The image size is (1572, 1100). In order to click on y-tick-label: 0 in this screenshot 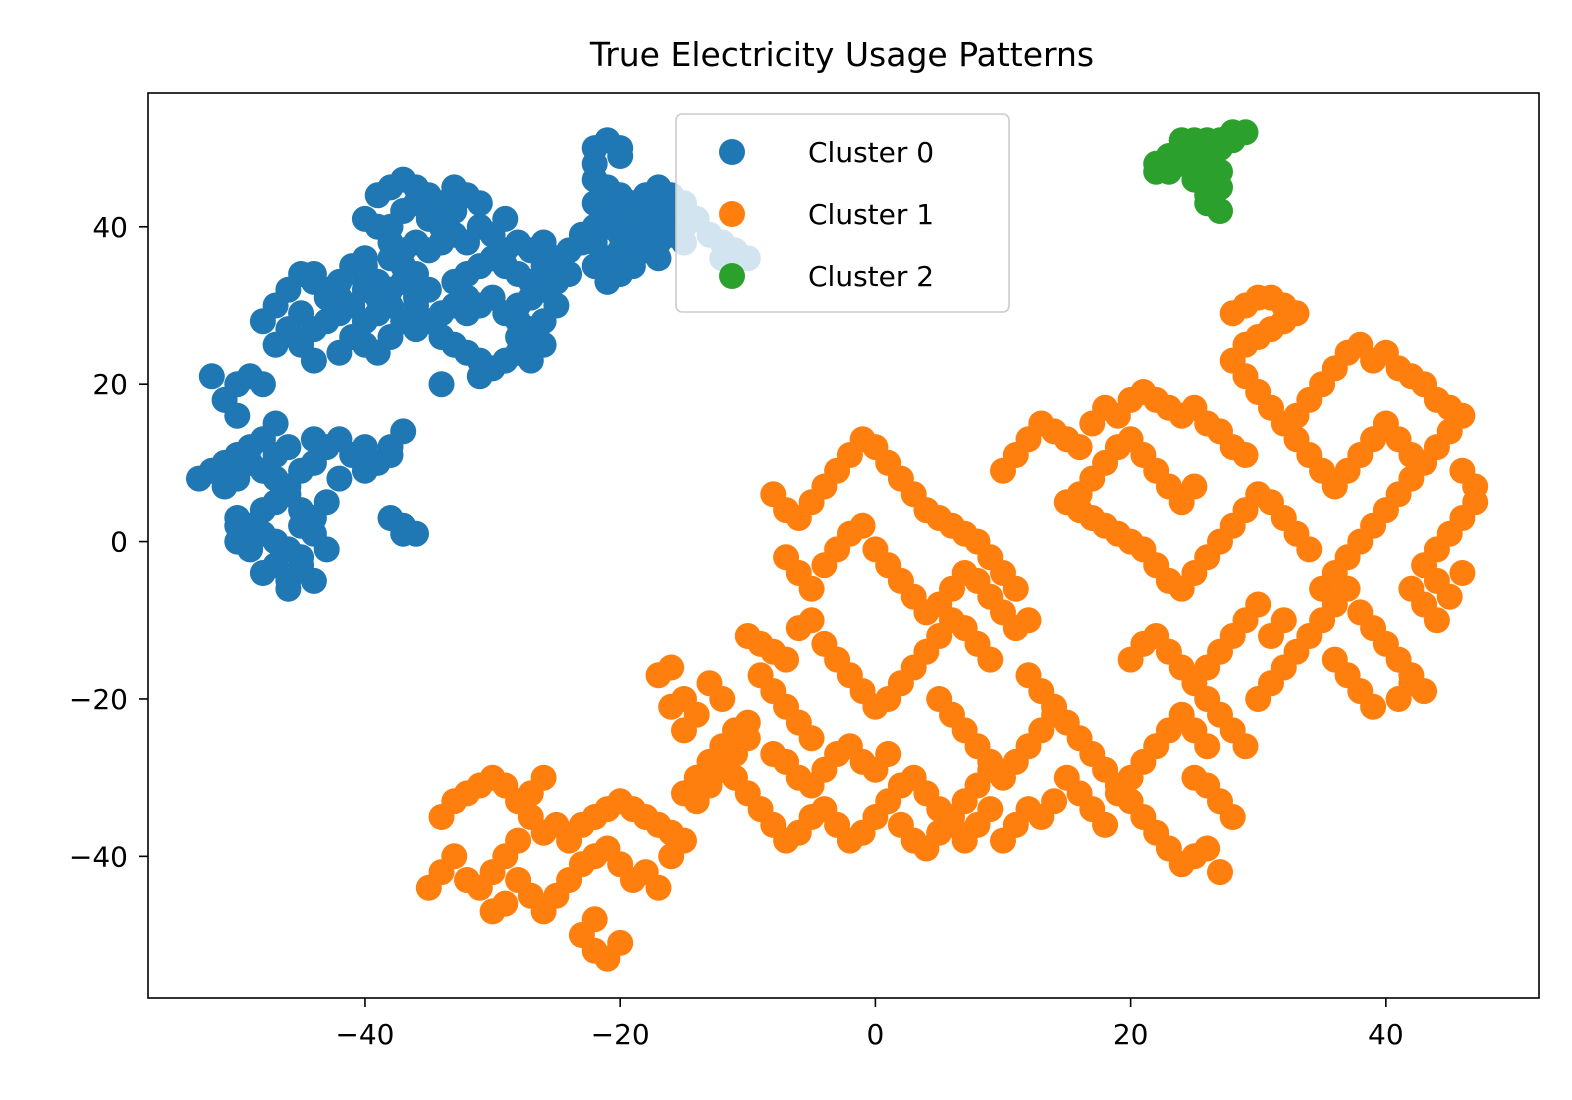, I will do `click(119, 542)`.